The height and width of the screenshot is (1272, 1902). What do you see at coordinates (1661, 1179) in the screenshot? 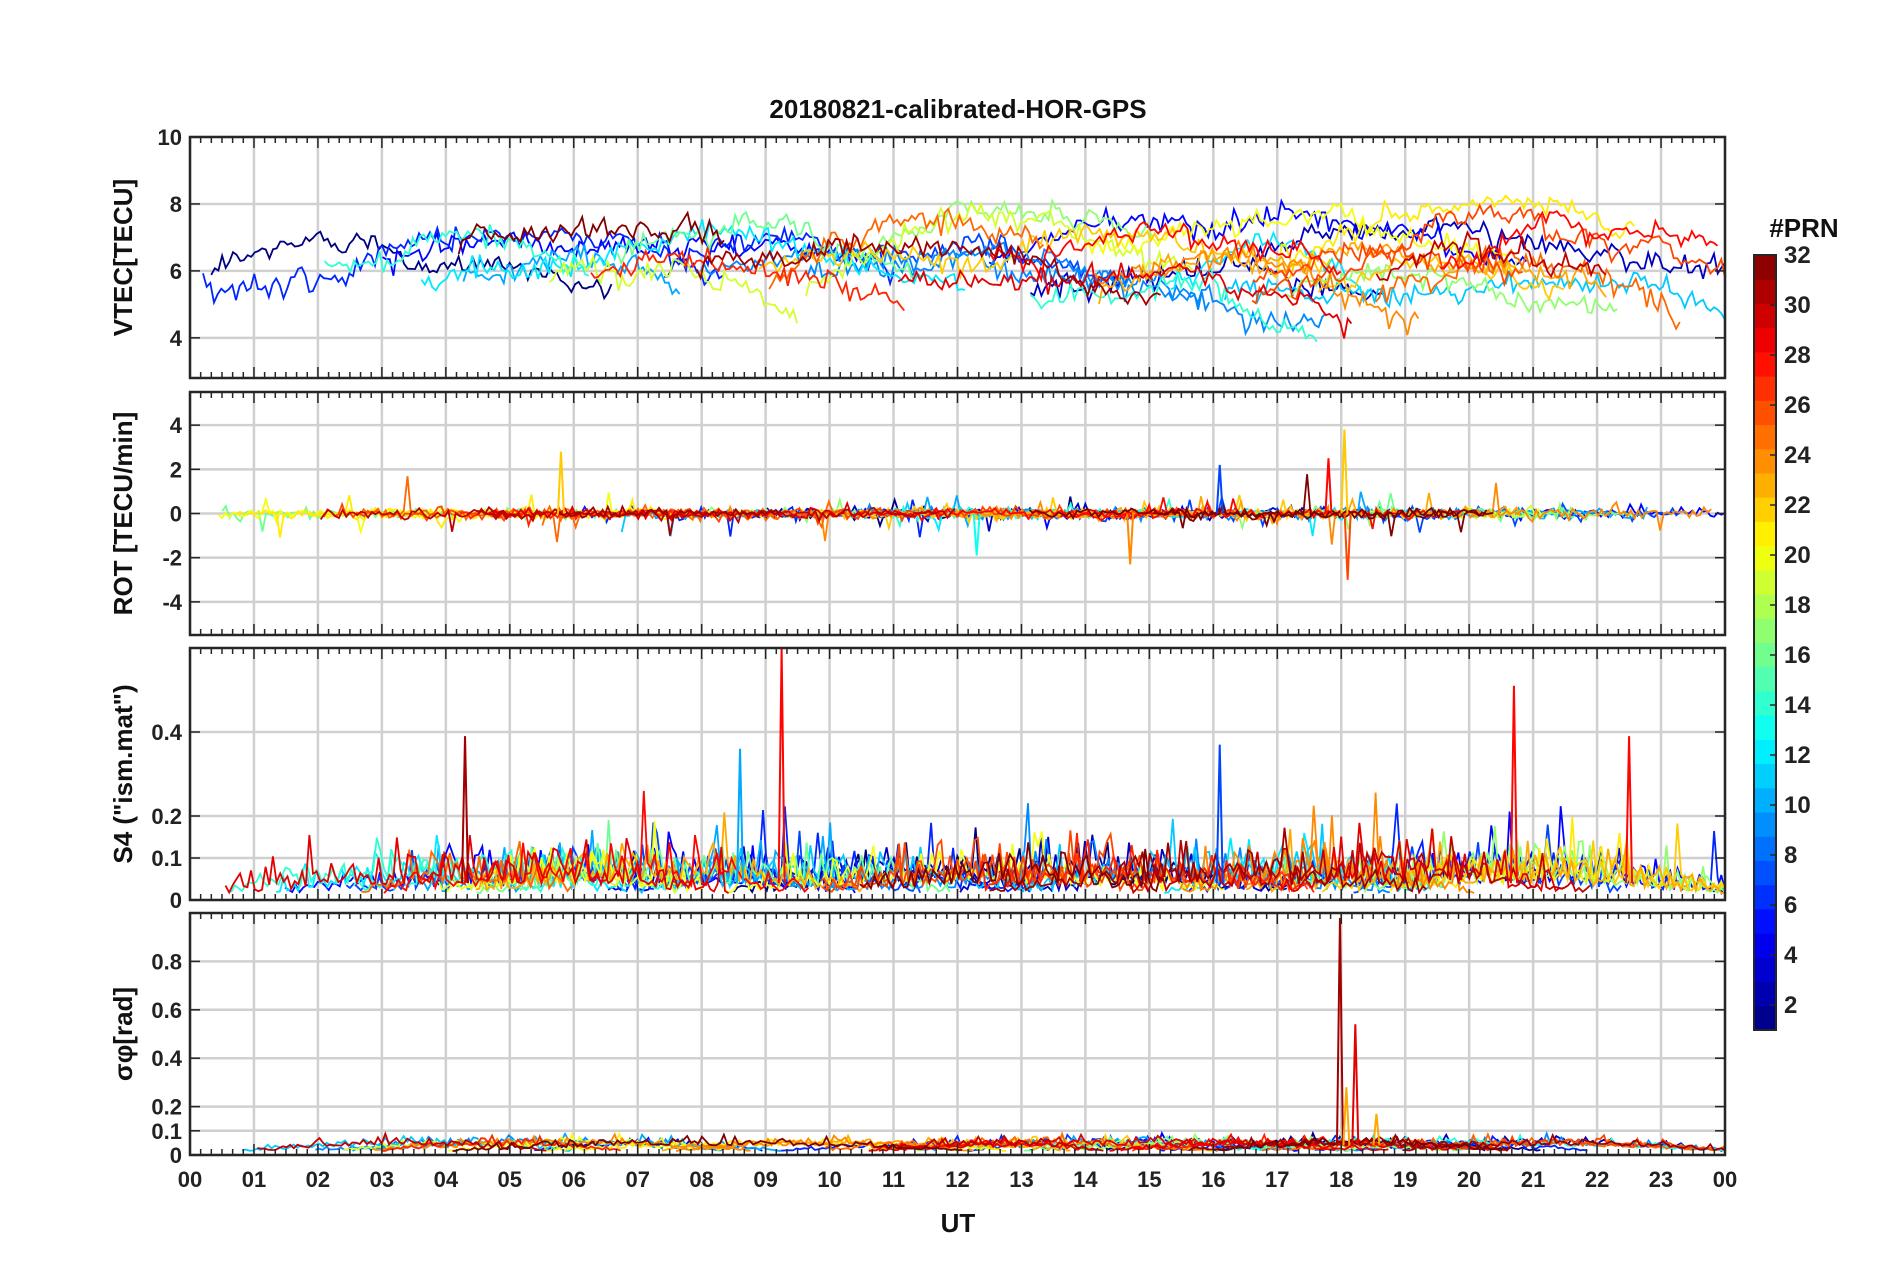
I see `x-tick-label: 23` at bounding box center [1661, 1179].